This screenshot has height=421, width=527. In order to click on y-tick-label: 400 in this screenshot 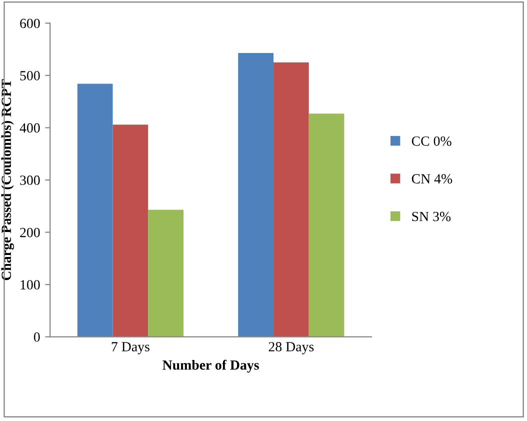, I will do `click(30, 128)`.